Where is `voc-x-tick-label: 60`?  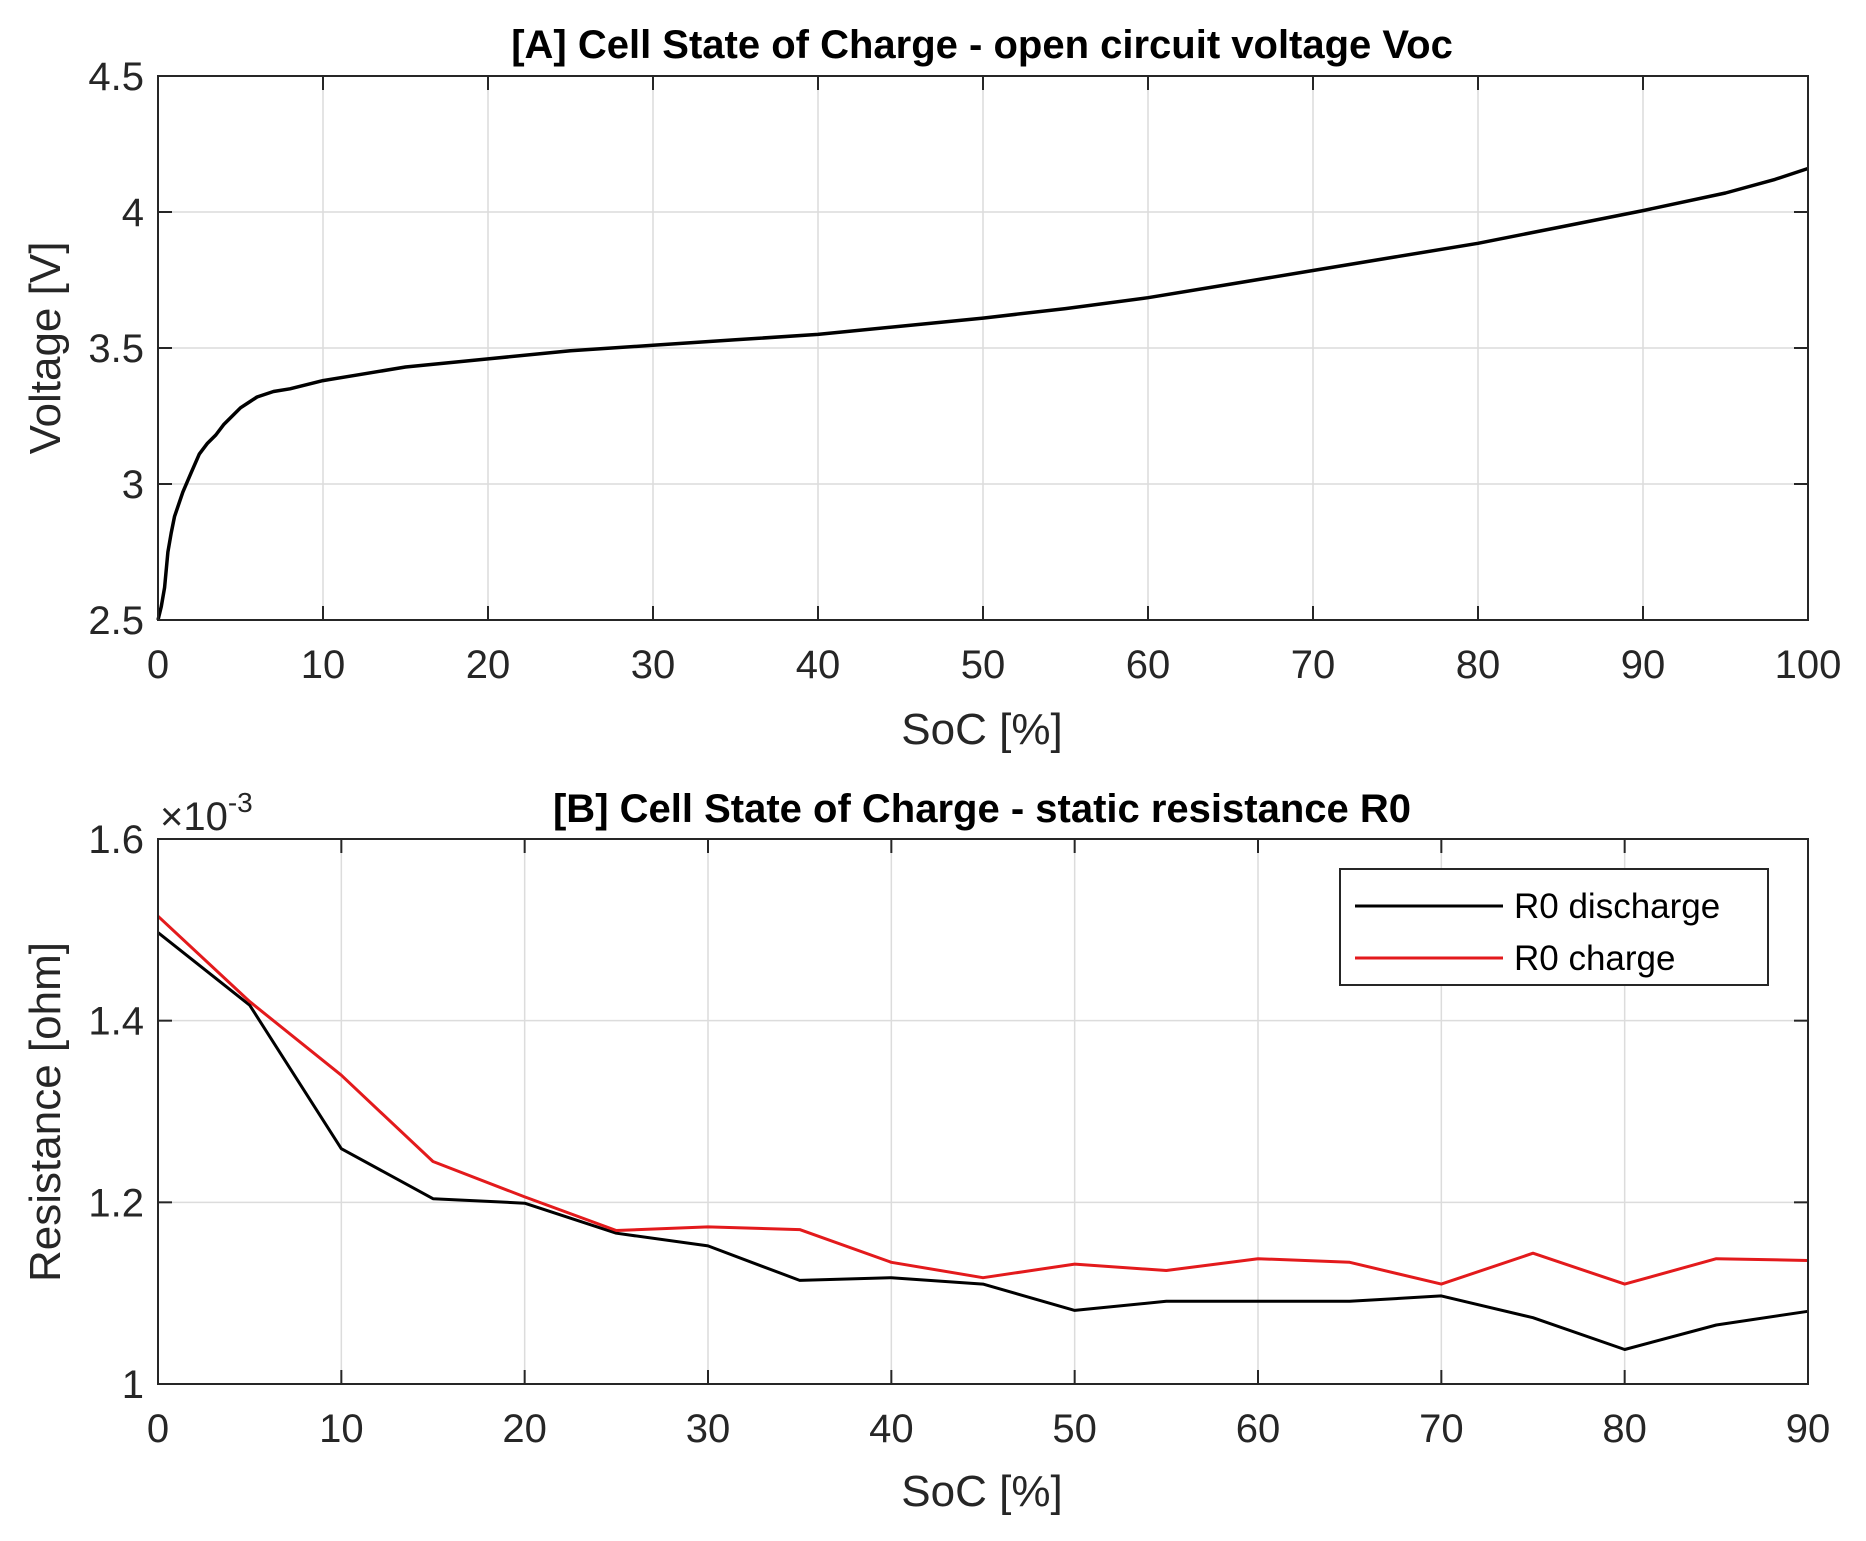
voc-x-tick-label: 60 is located at coordinates (1148, 665).